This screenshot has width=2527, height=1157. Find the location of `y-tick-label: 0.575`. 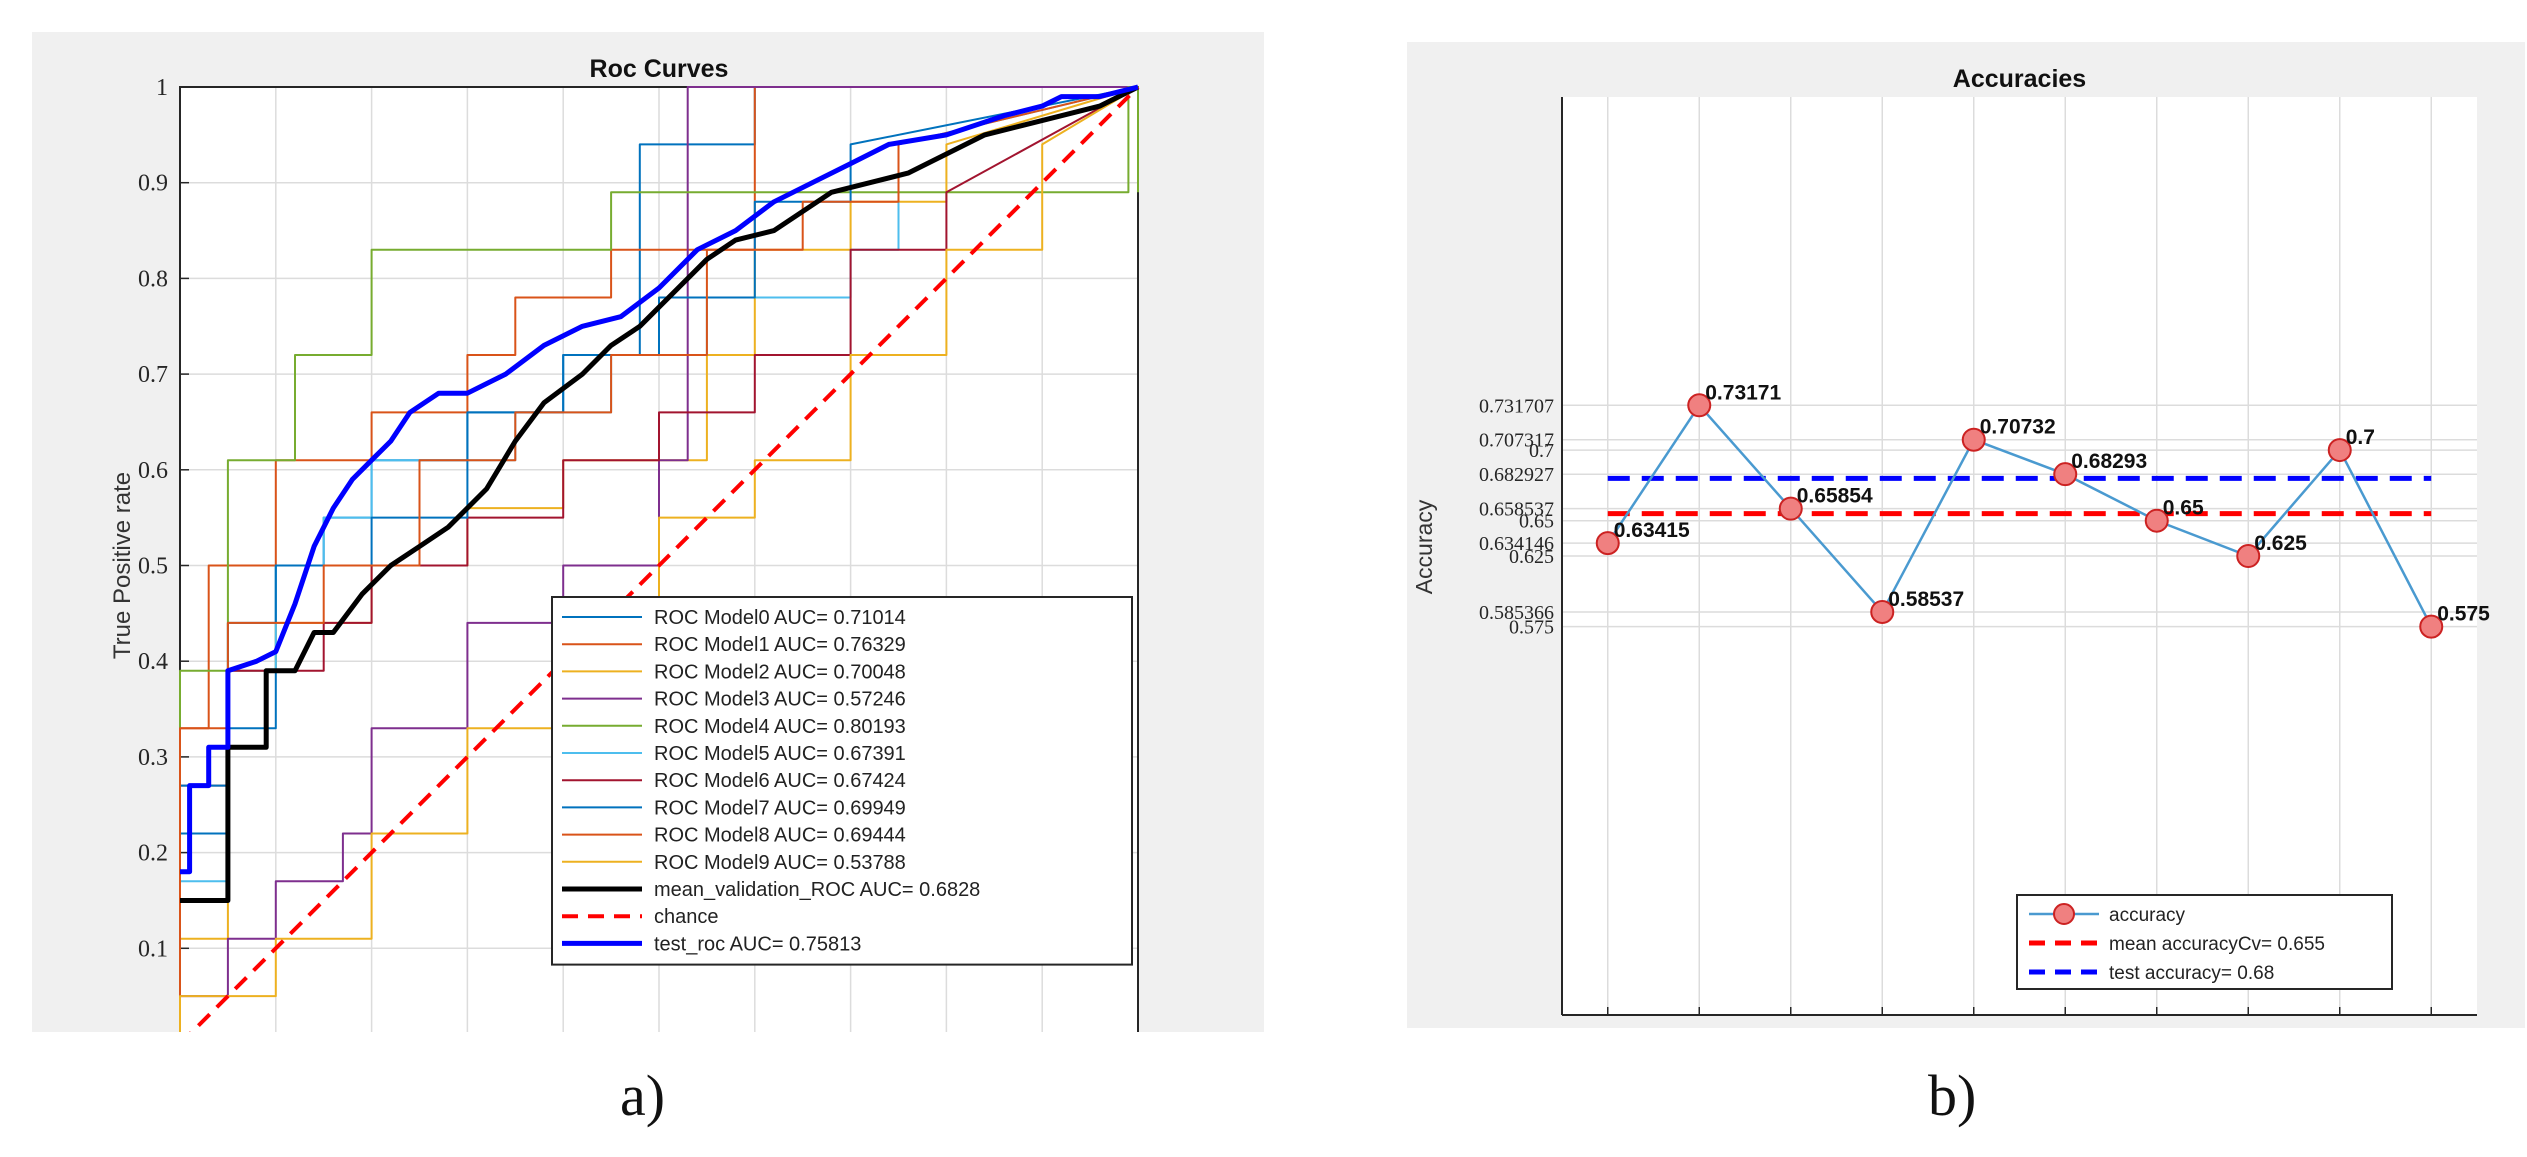

y-tick-label: 0.575 is located at coordinates (1531, 628).